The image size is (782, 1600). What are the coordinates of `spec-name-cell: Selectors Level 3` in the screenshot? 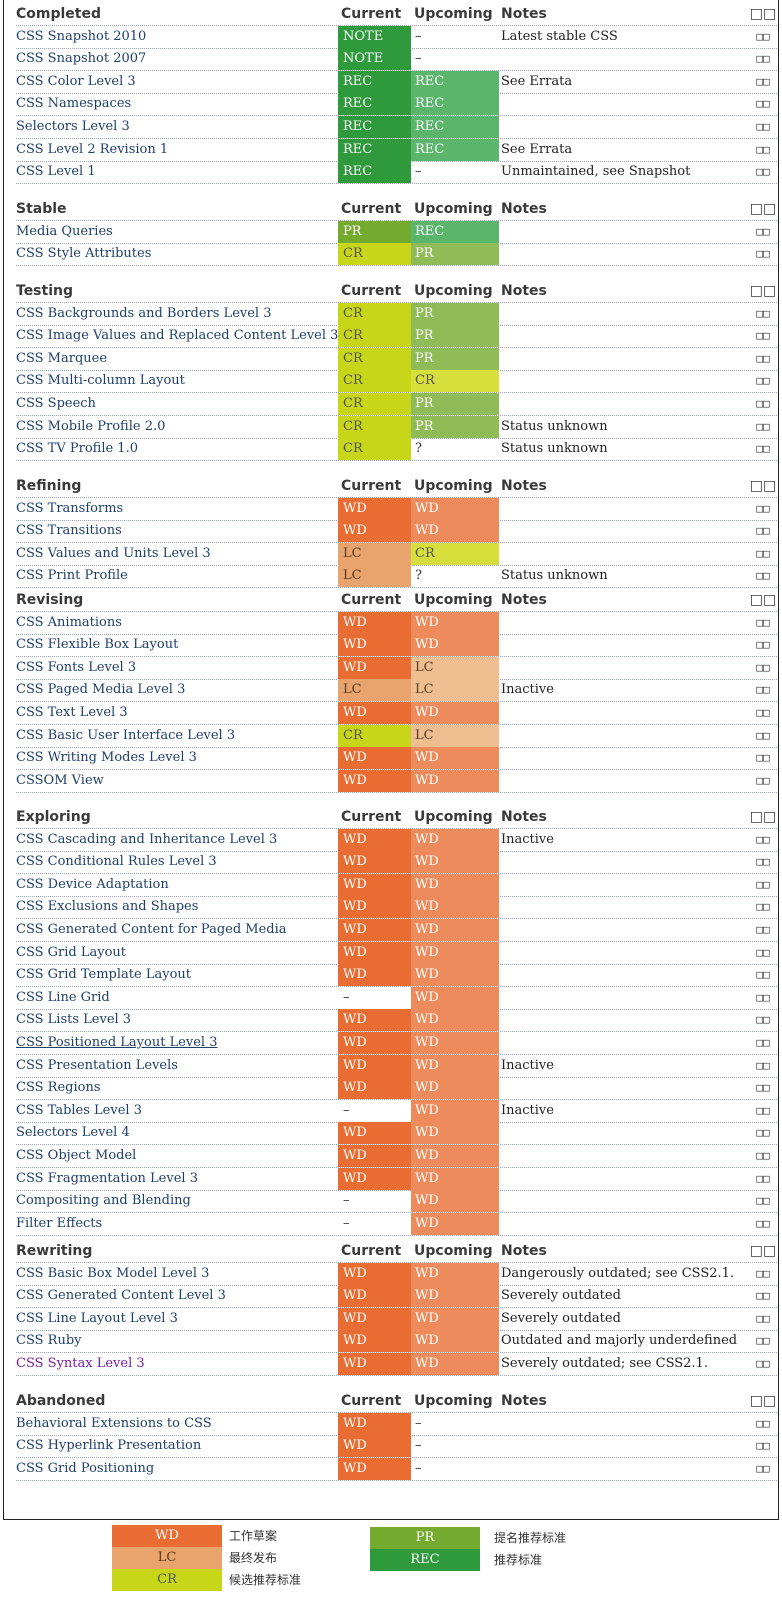 It's located at (177, 127).